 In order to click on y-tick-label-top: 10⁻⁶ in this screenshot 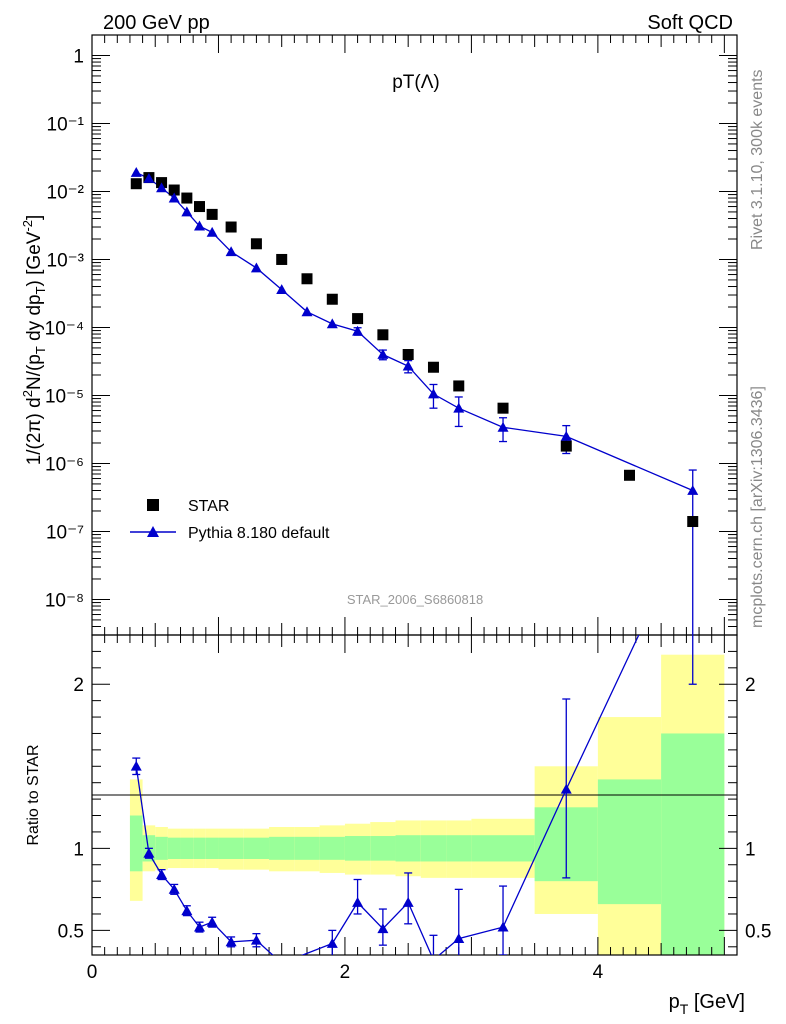, I will do `click(64, 464)`.